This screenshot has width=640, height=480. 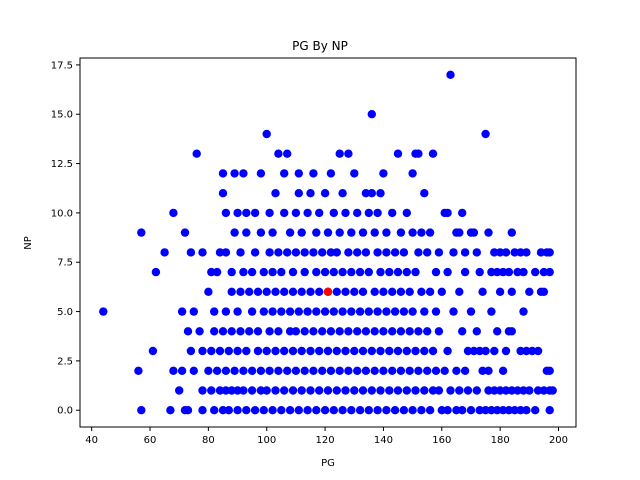 What do you see at coordinates (266, 440) in the screenshot?
I see `x-tick-label: 100` at bounding box center [266, 440].